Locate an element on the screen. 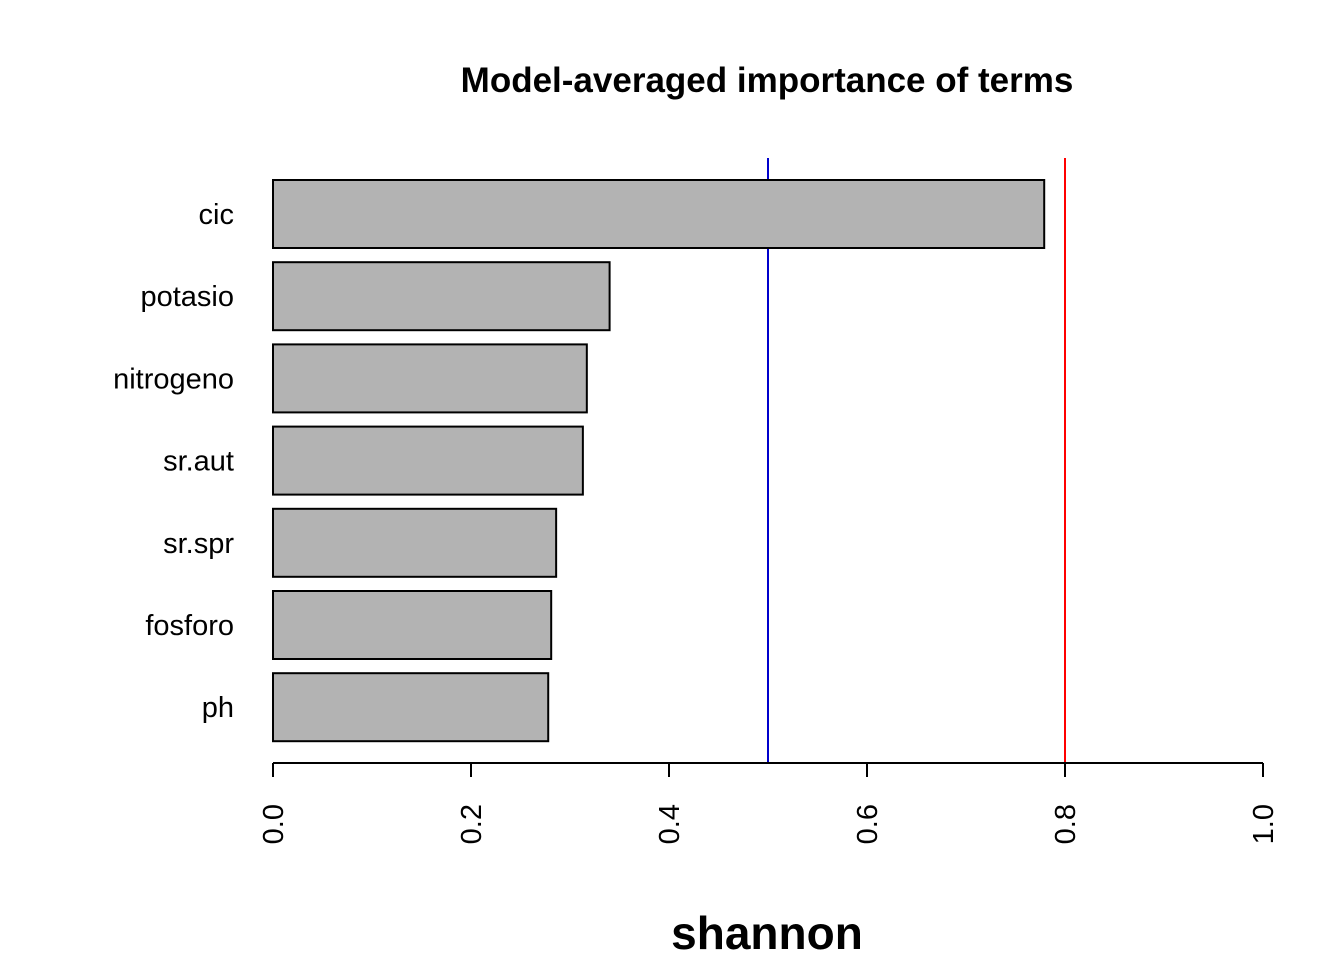 The width and height of the screenshot is (1344, 960). bar-cic is located at coordinates (659, 214).